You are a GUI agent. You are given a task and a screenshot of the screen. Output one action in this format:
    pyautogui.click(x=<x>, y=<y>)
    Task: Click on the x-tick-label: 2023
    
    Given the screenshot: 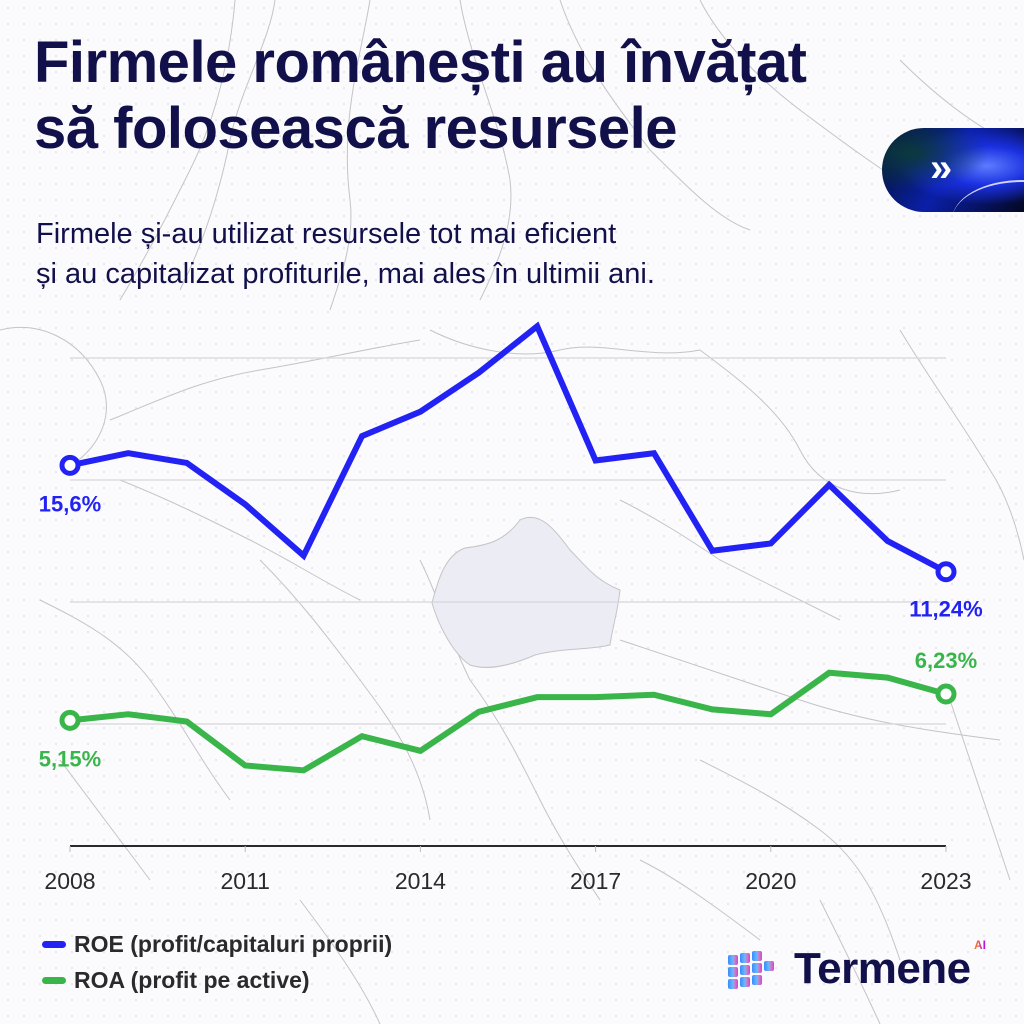 What is the action you would take?
    pyautogui.click(x=945, y=881)
    